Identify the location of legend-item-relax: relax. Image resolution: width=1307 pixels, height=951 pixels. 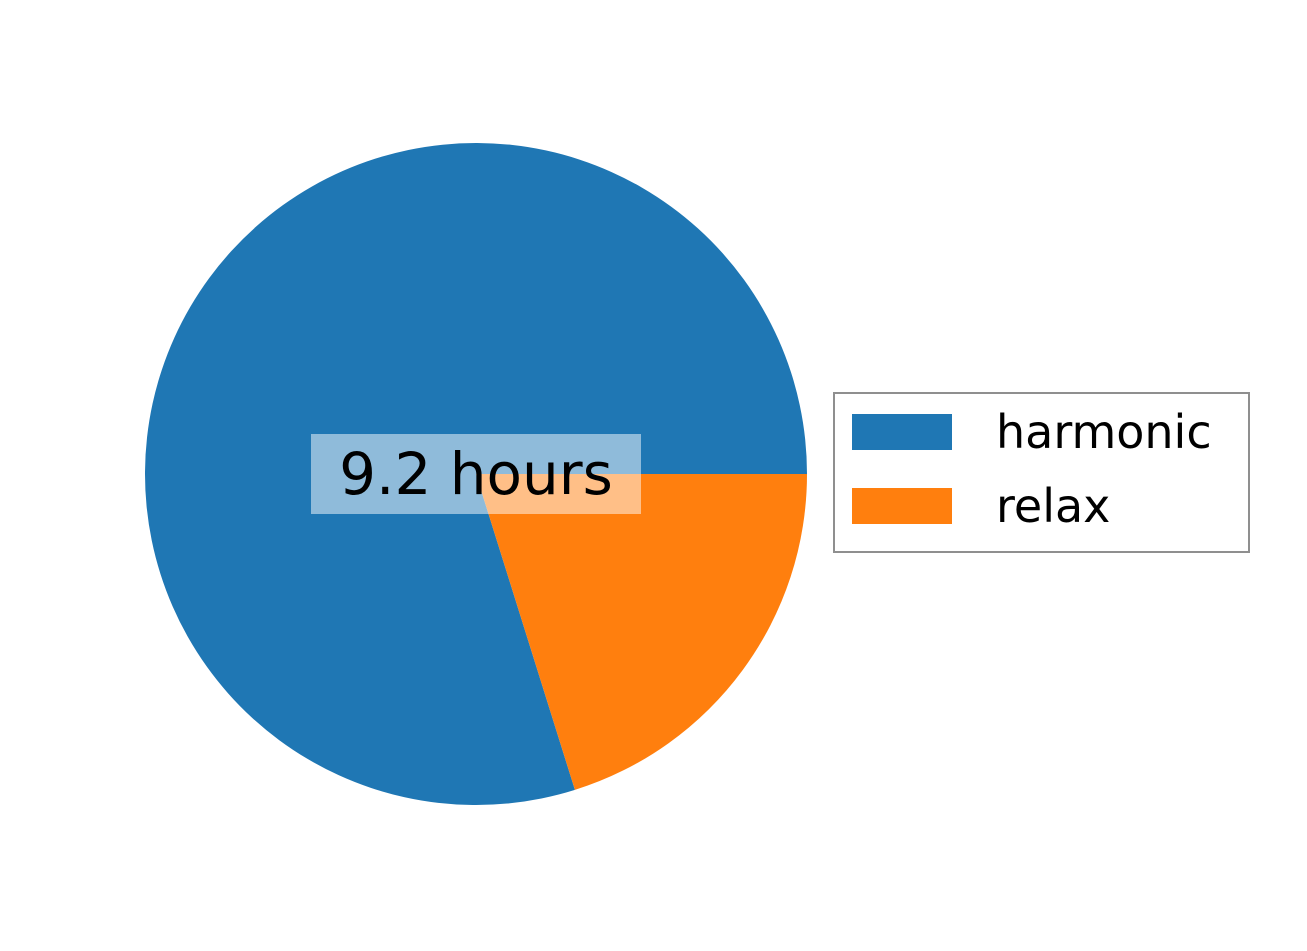
(972, 506).